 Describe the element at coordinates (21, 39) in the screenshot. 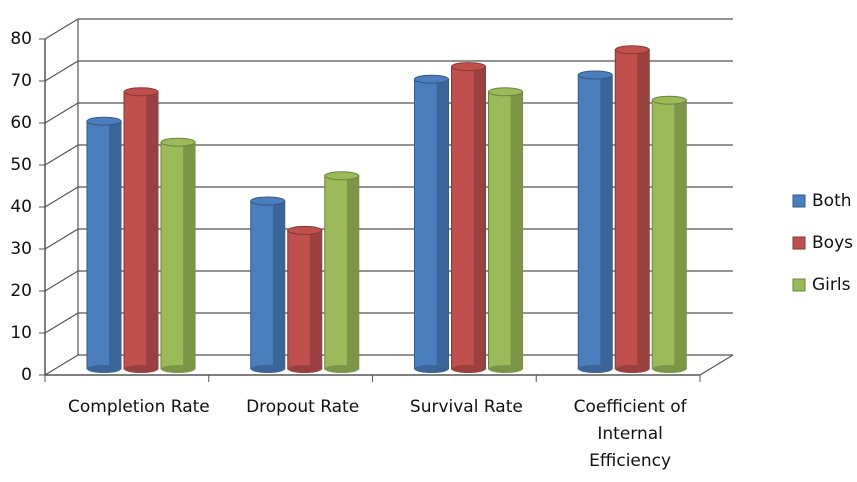

I see `y-tick-label: 80` at that location.